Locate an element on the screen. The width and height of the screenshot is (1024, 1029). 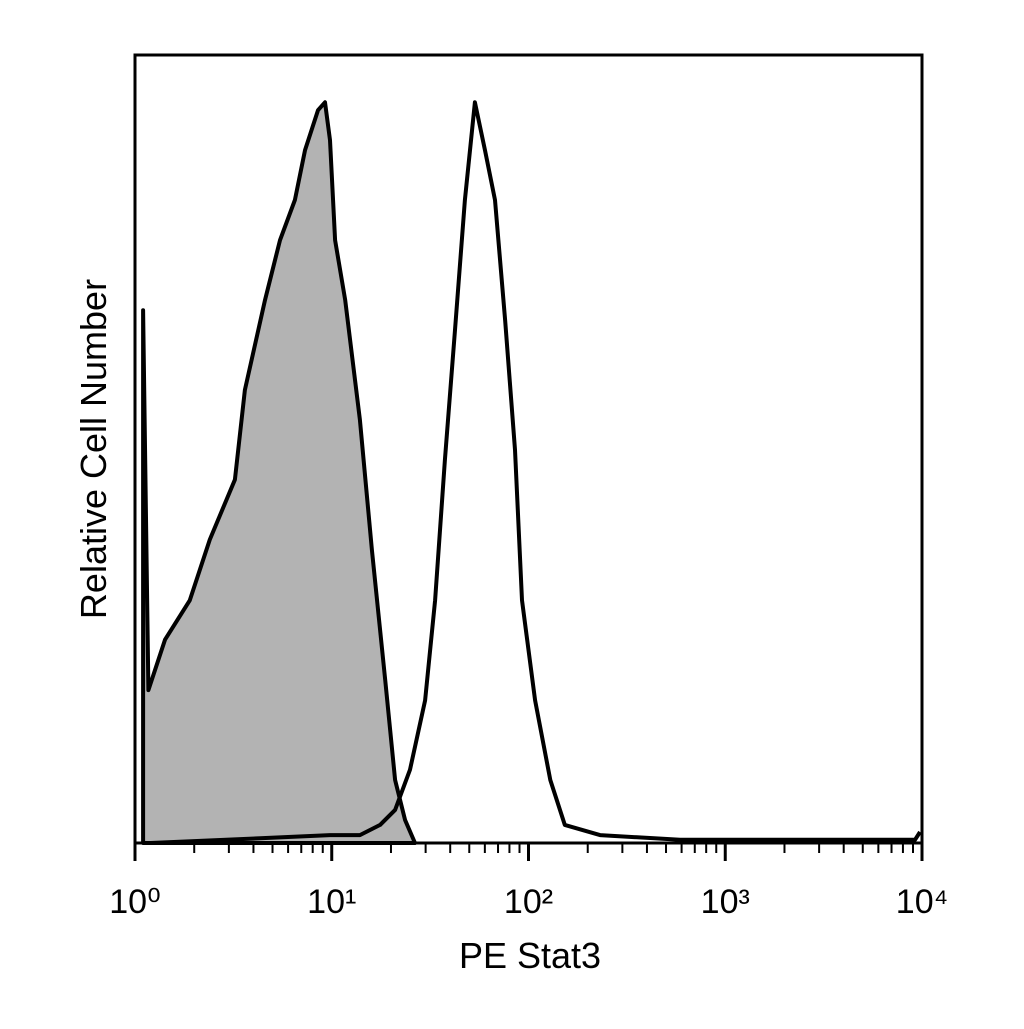
x-tick-label: 10⁴ is located at coordinates (922, 902).